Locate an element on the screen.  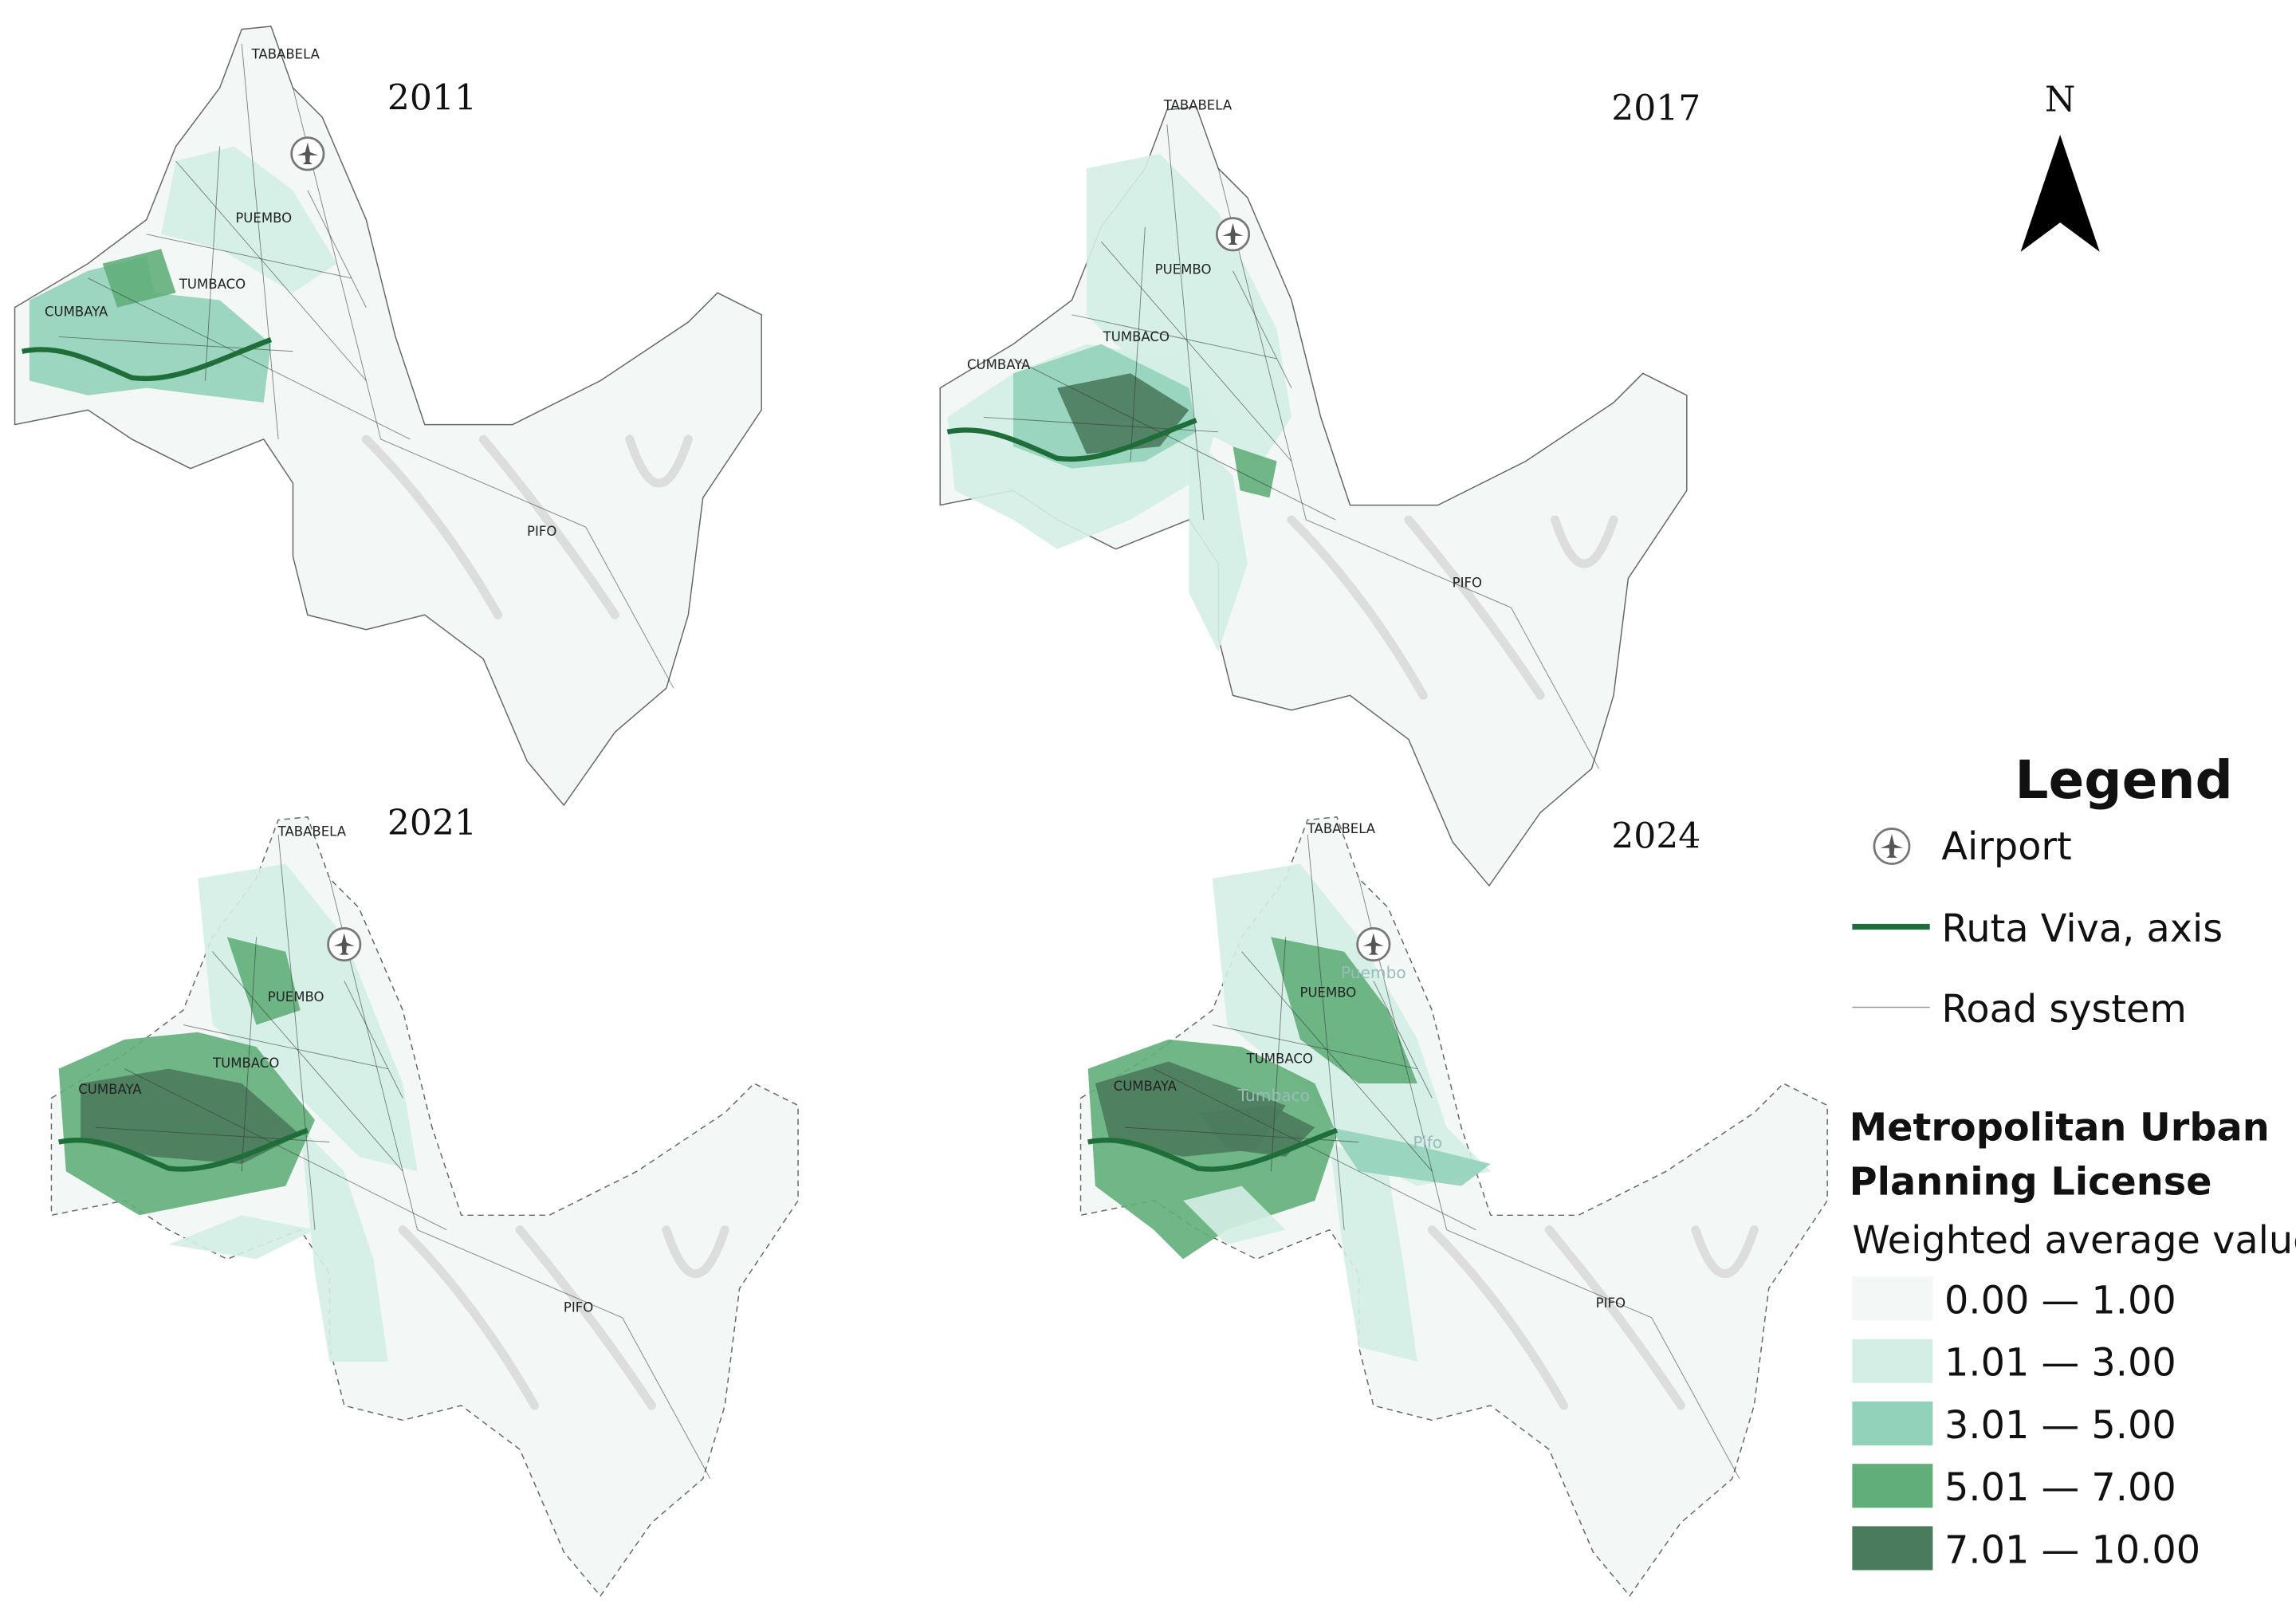
north-label: N is located at coordinates (2060, 100).